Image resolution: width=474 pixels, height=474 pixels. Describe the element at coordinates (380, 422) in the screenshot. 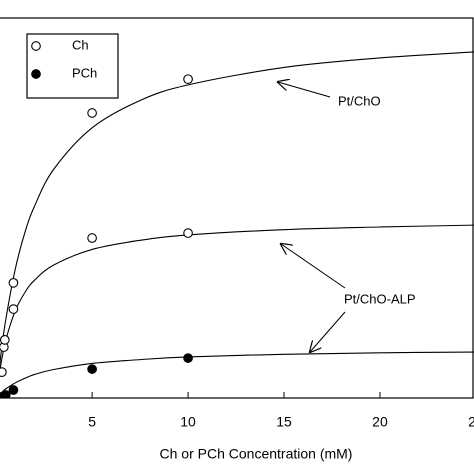

I see `x-tick-label: 20` at that location.